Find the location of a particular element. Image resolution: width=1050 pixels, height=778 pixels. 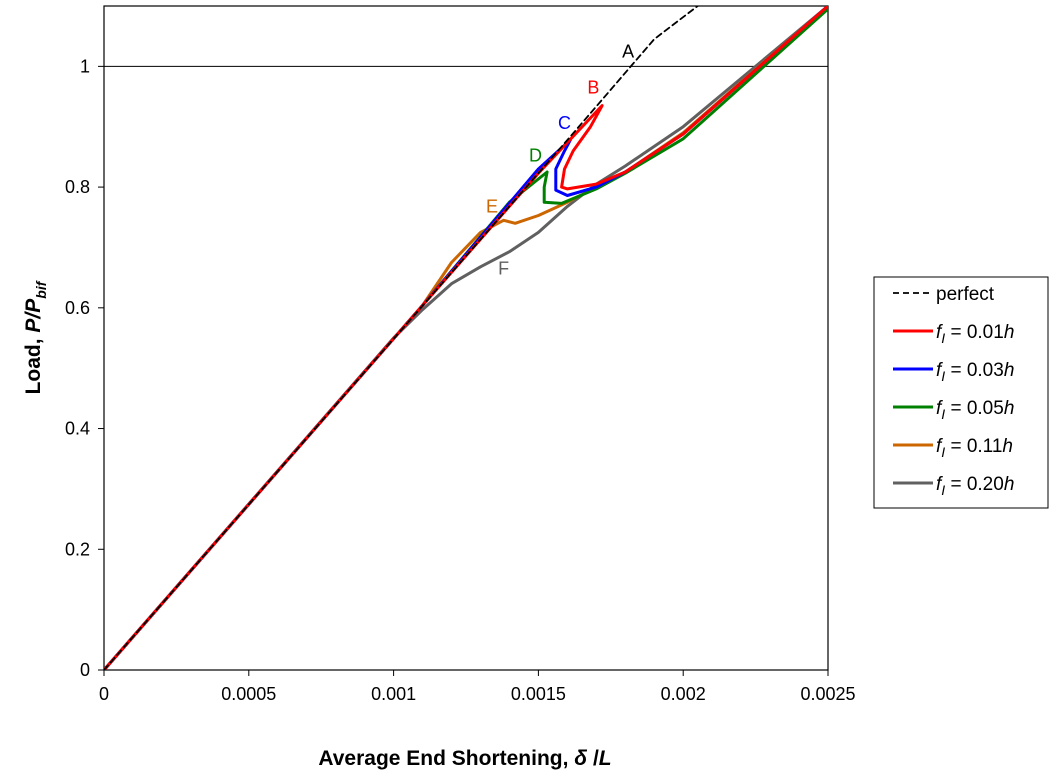

legend-label: fI = 0.05h is located at coordinates (975, 410).